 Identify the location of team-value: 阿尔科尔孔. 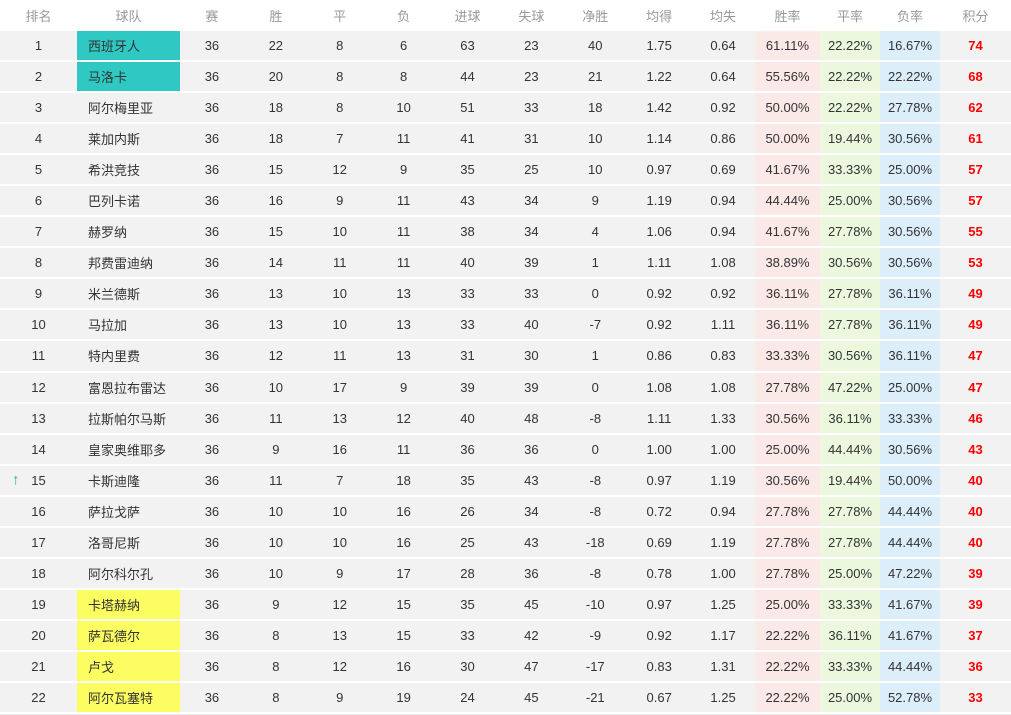
(121, 574).